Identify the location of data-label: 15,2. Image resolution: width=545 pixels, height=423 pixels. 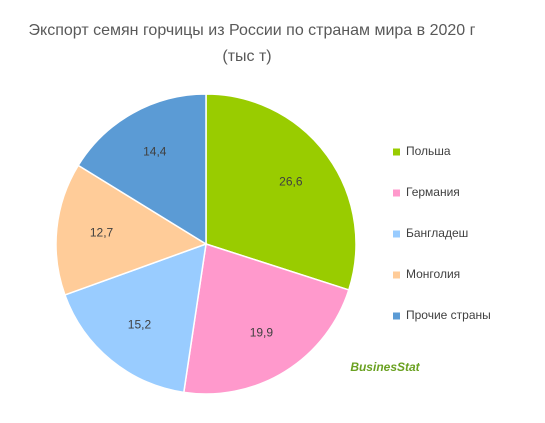
(140, 324).